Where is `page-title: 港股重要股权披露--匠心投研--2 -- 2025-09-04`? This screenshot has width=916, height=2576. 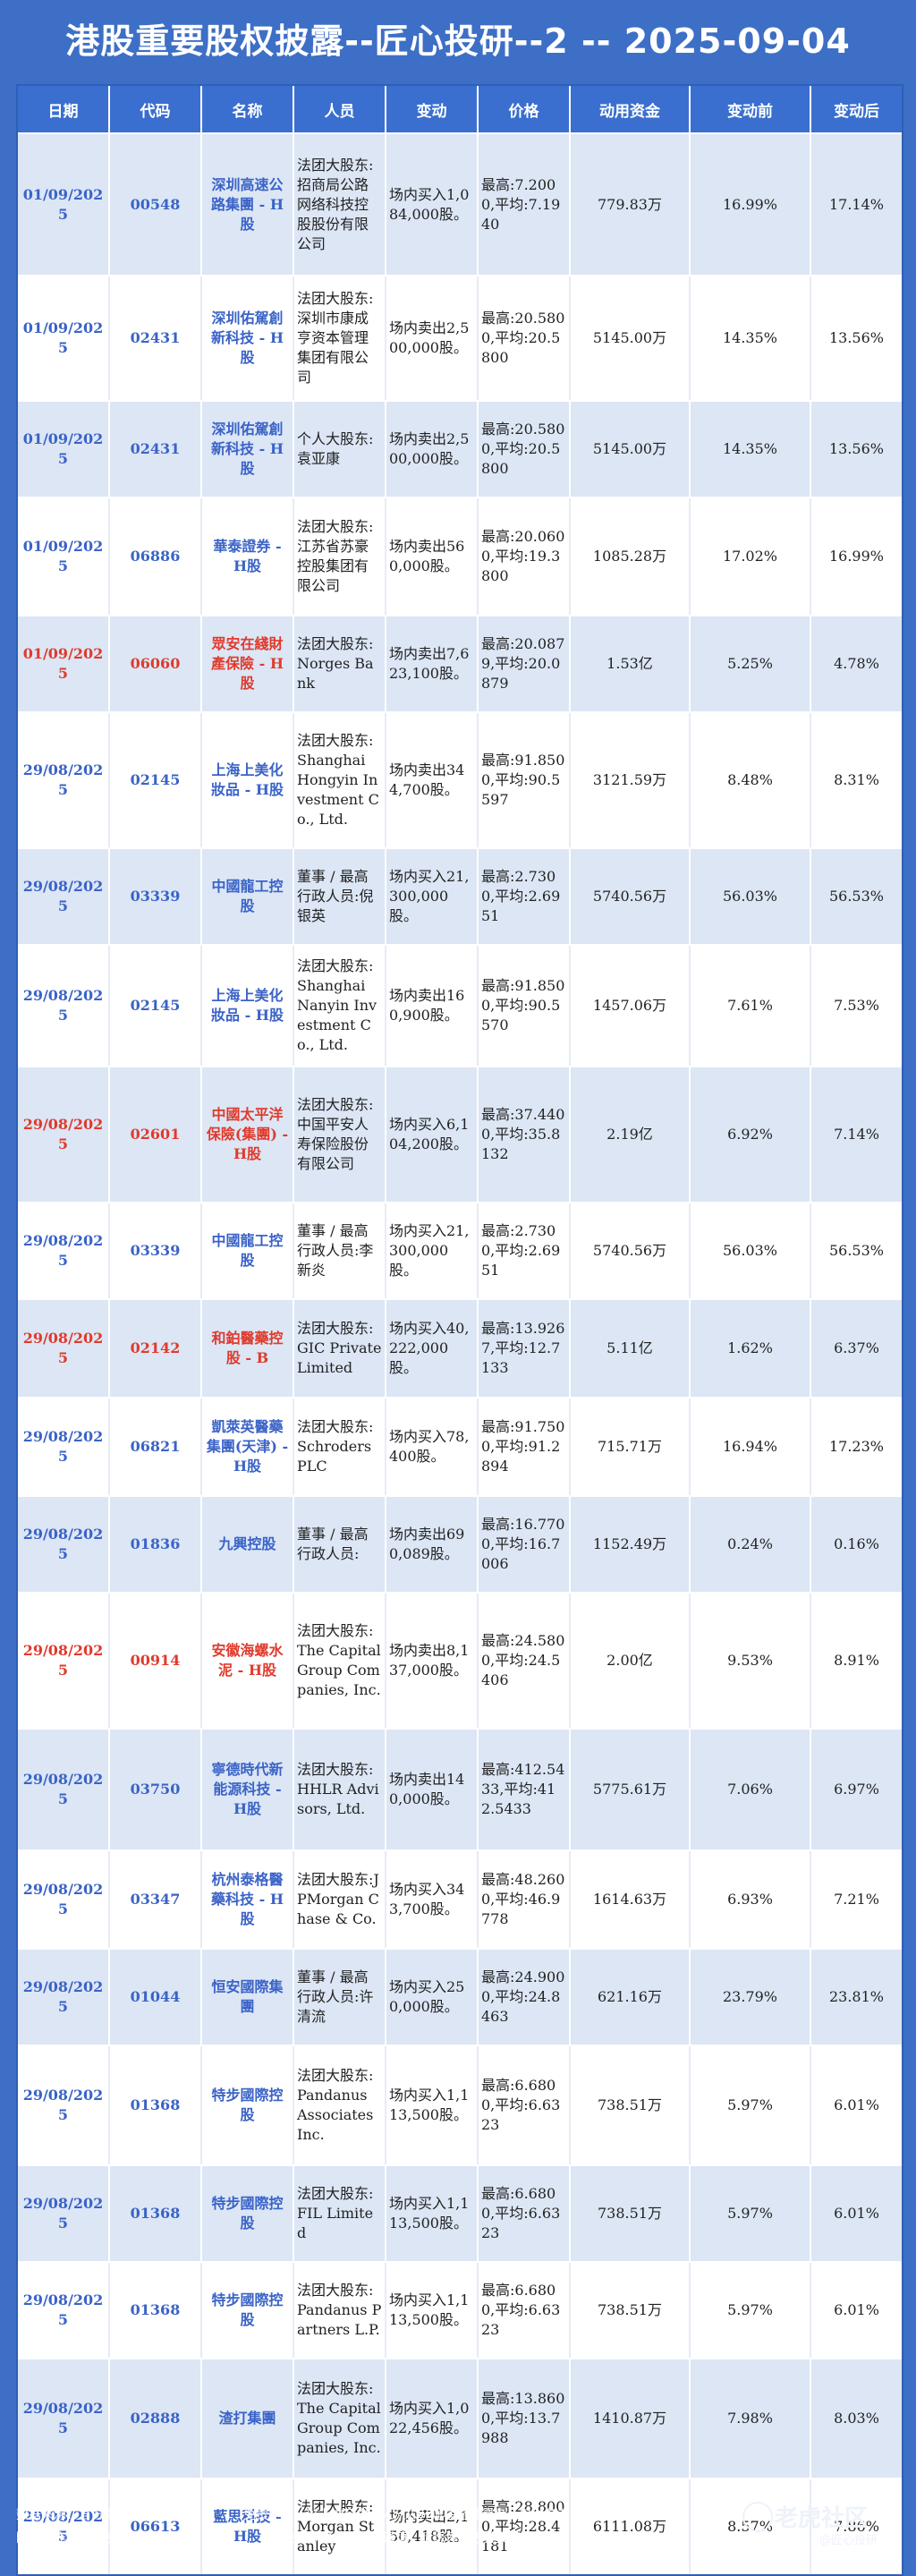 page-title: 港股重要股权披露--匠心投研--2 -- 2025-09-04 is located at coordinates (458, 41).